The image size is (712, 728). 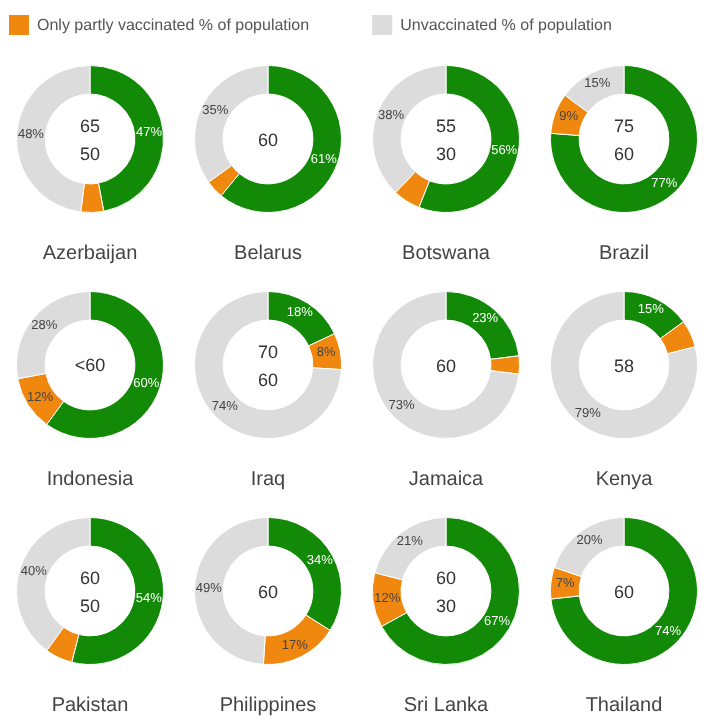 What do you see at coordinates (268, 706) in the screenshot?
I see `text: Philippines` at bounding box center [268, 706].